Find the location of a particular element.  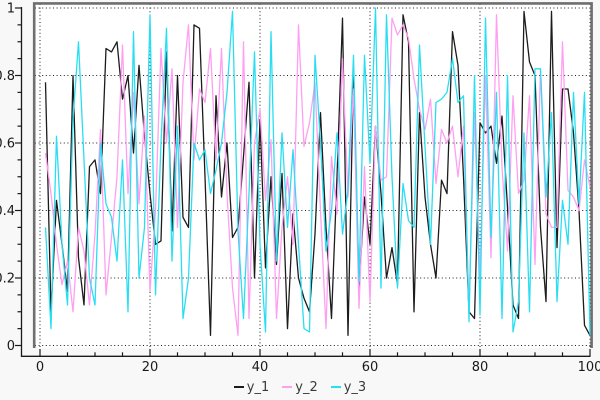

x-tick-label: 40 is located at coordinates (260, 367).